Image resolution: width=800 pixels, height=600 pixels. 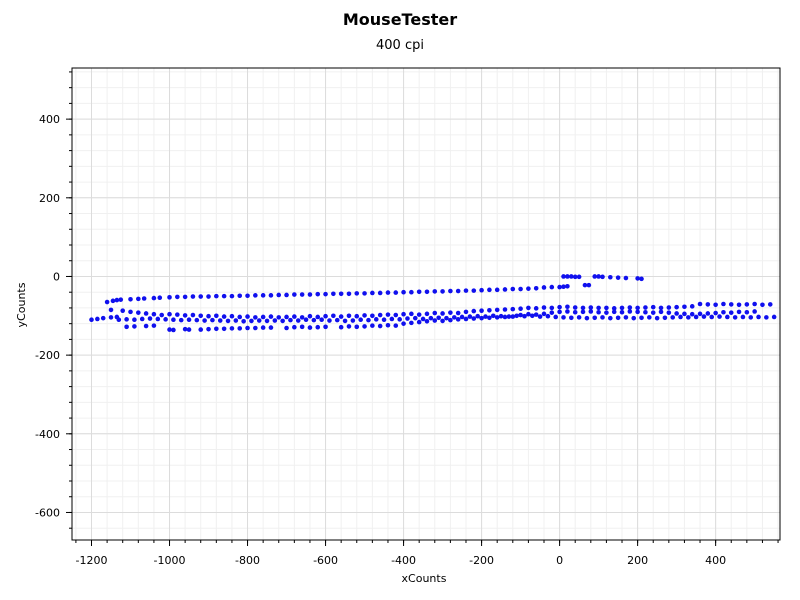 I want to click on y-tick-label: -200, so click(x=47, y=355).